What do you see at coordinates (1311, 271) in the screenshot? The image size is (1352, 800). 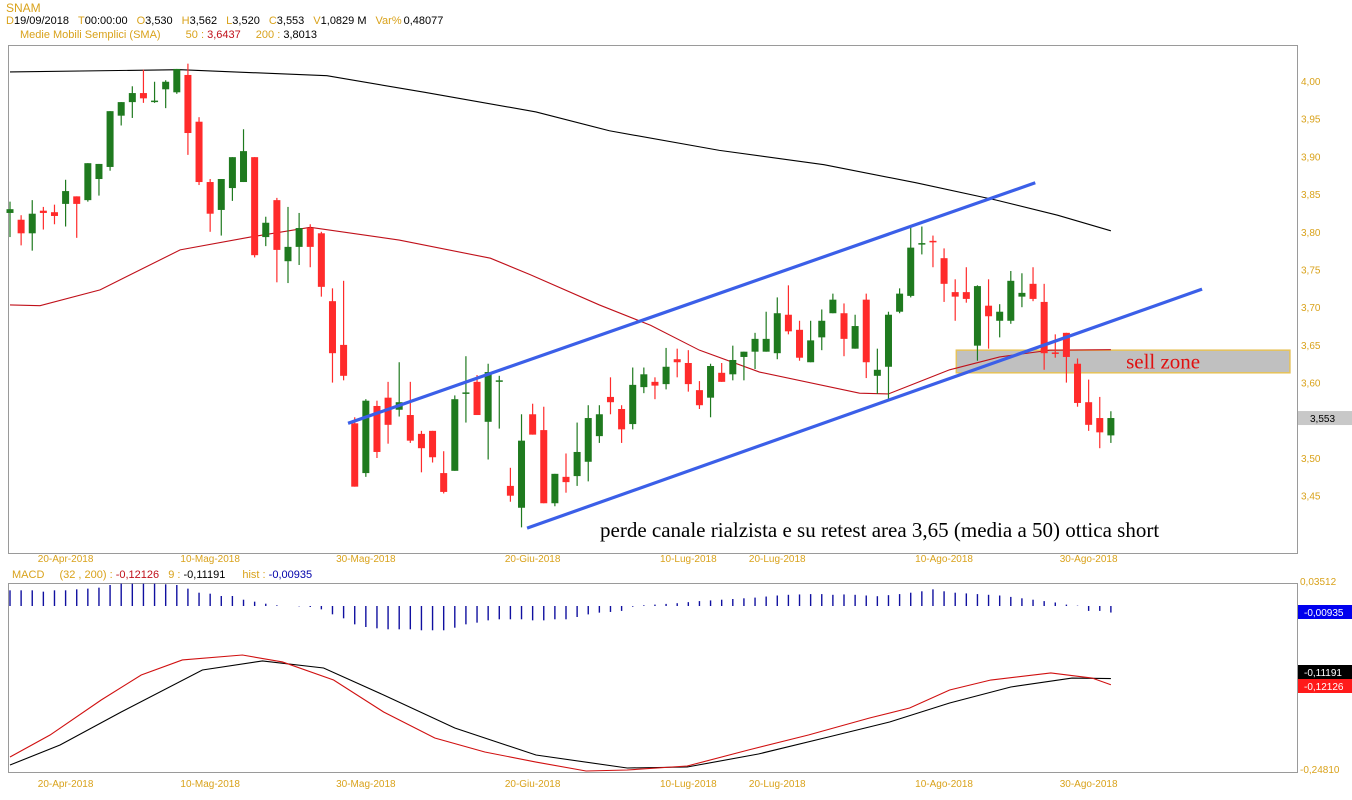 I see `price-tick-label: 3,75` at bounding box center [1311, 271].